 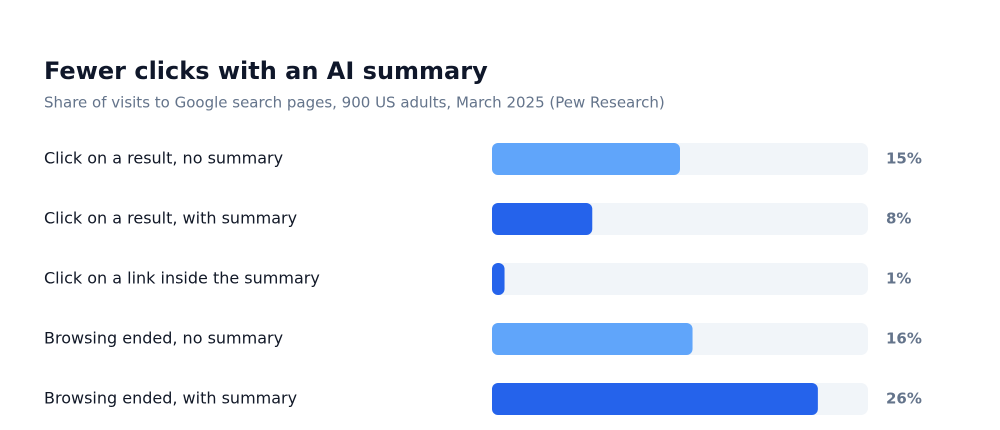 I want to click on category-label: Click on a result, with summary, so click(x=170, y=218).